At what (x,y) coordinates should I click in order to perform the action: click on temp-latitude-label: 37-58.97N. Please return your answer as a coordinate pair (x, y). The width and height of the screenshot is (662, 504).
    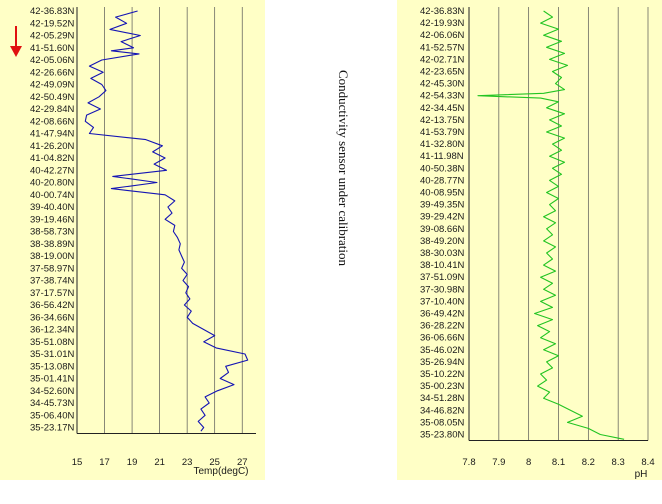
    Looking at the image, I should click on (52, 268).